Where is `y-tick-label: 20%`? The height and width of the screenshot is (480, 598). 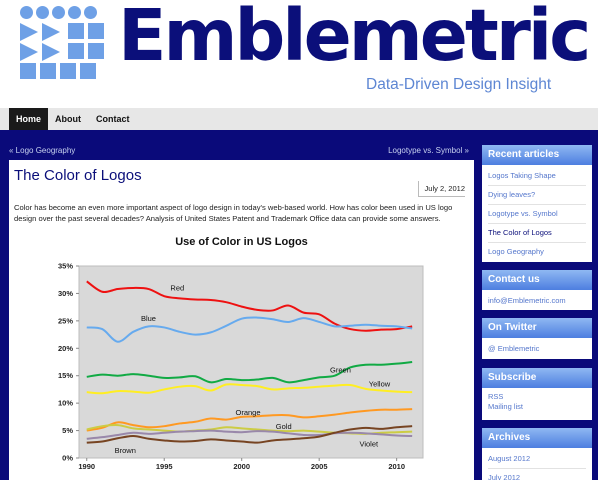
y-tick-label: 20% is located at coordinates (65, 348).